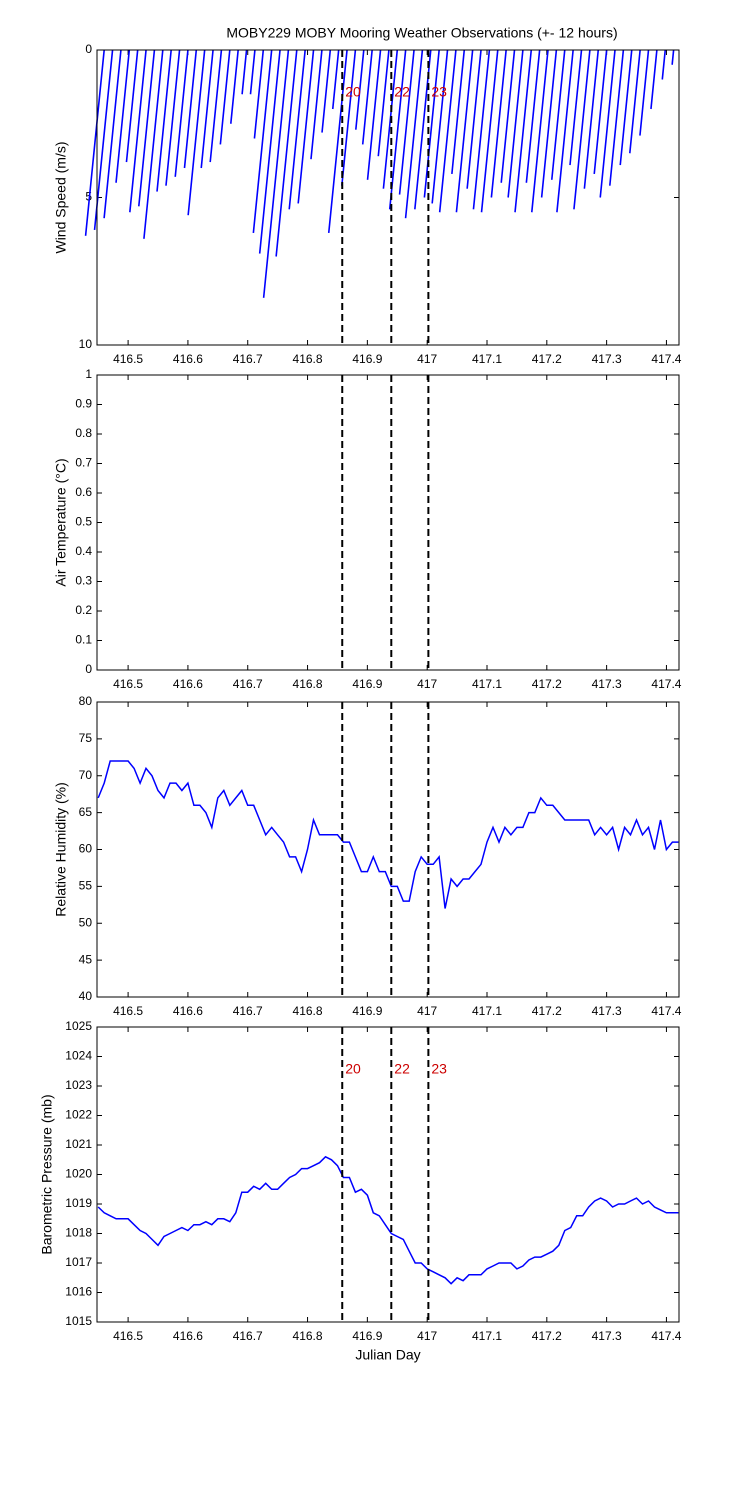  I want to click on x-axis-label: Julian Day, so click(387, 1355).